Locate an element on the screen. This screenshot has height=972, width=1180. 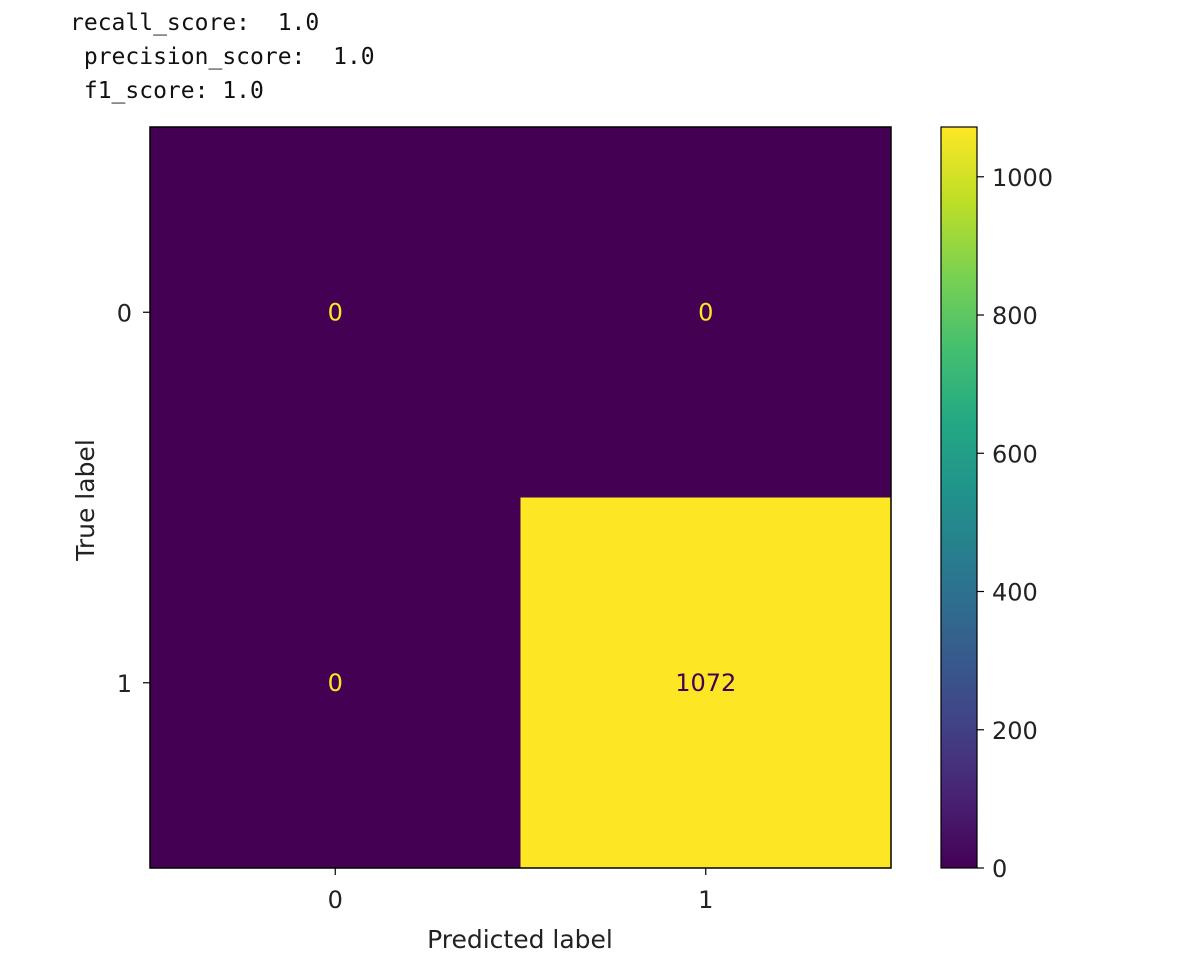
cell-label-1-0: 0 is located at coordinates (335, 683).